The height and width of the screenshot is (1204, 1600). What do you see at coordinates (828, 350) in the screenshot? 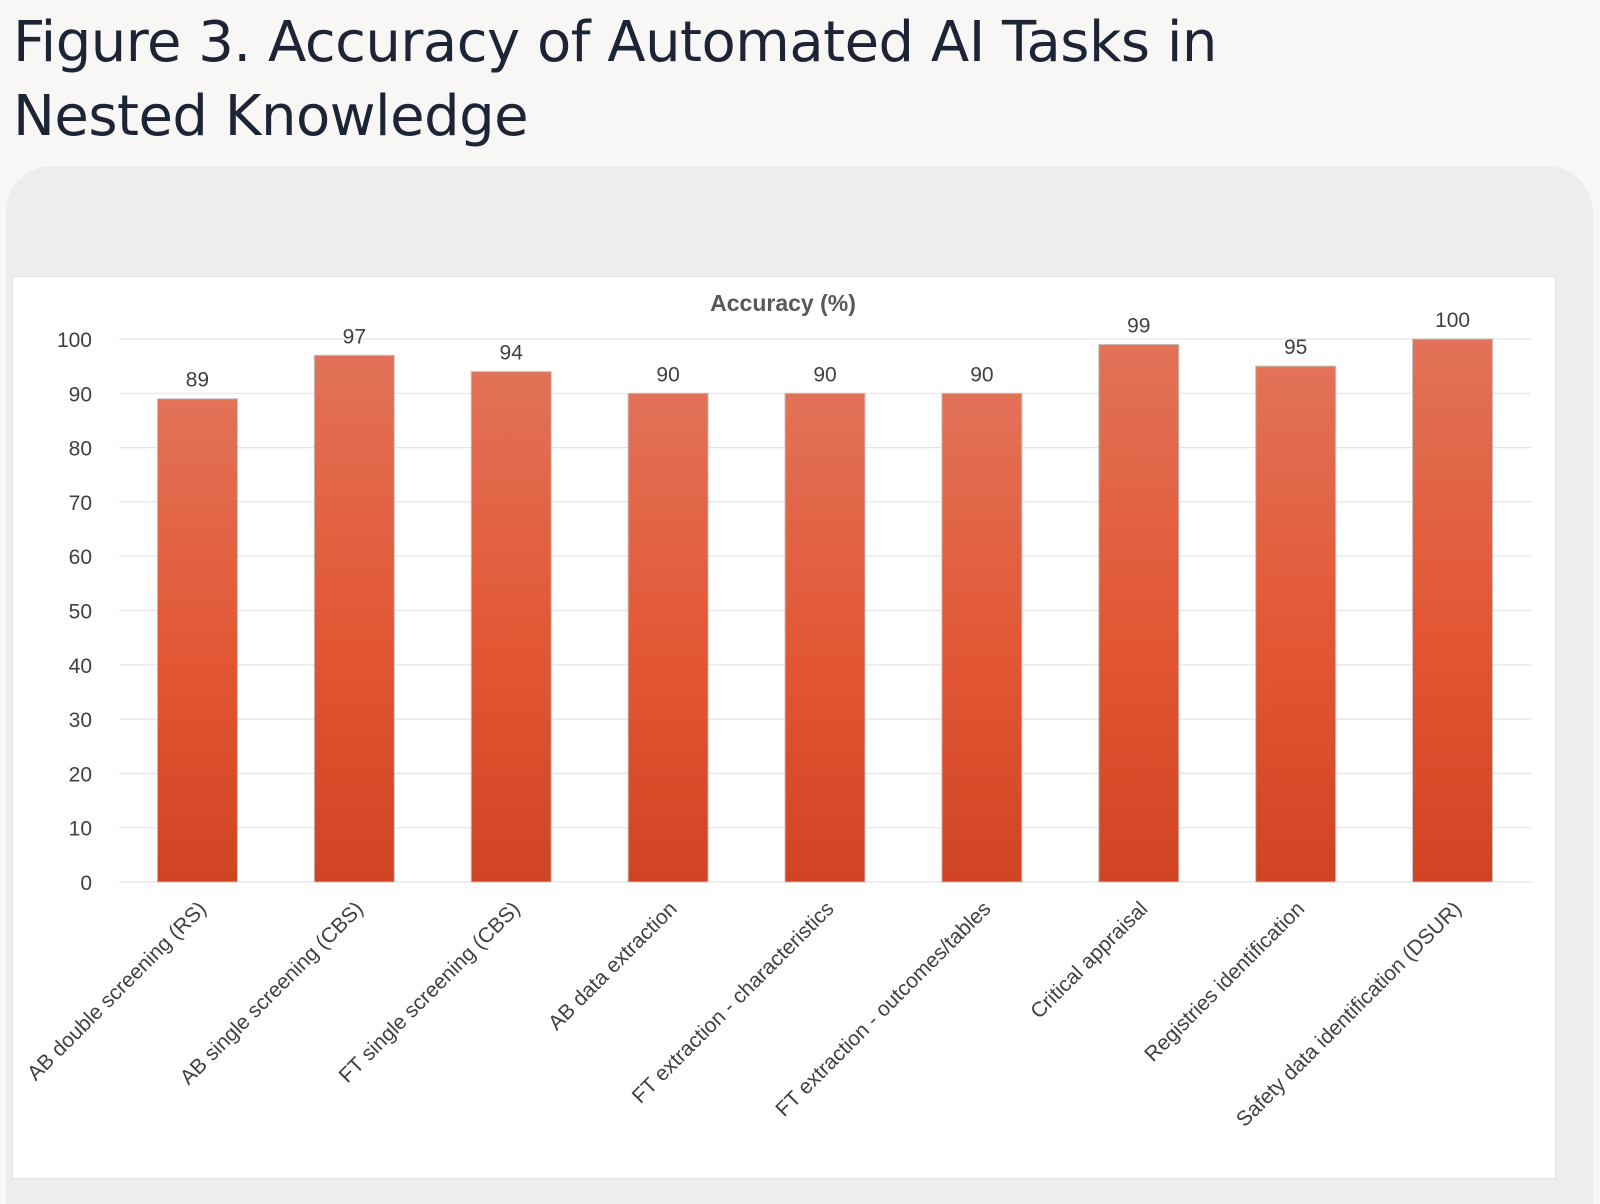
I see `data-labels: 89 97 94 90 90 90 99 95 100` at bounding box center [828, 350].